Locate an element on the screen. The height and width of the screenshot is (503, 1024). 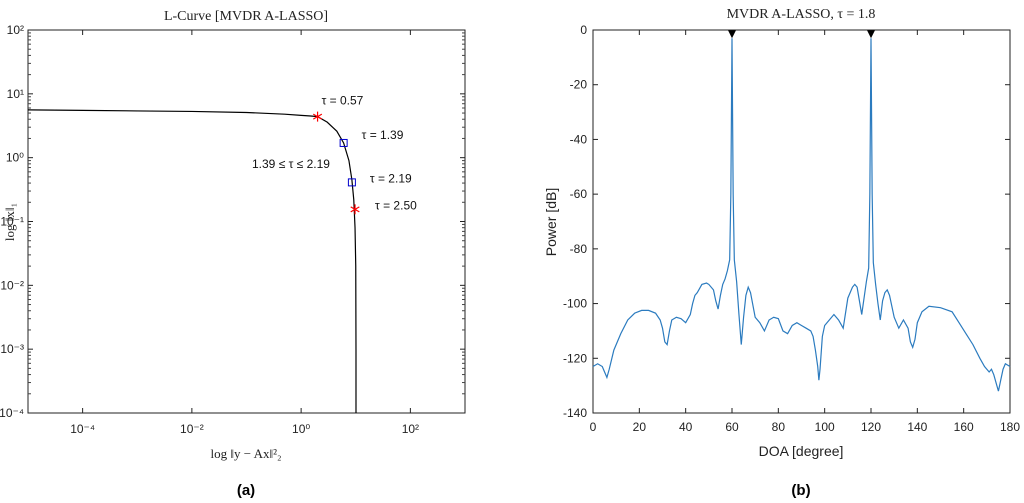
l-curve-xlabel: log ‖y − Ax‖²₂ is located at coordinates (245, 453).